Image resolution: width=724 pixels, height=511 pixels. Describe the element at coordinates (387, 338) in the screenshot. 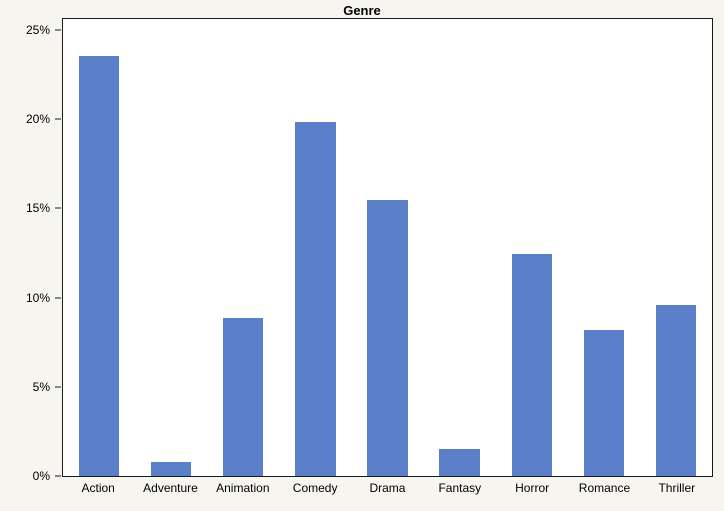

I see `bar-drama` at that location.